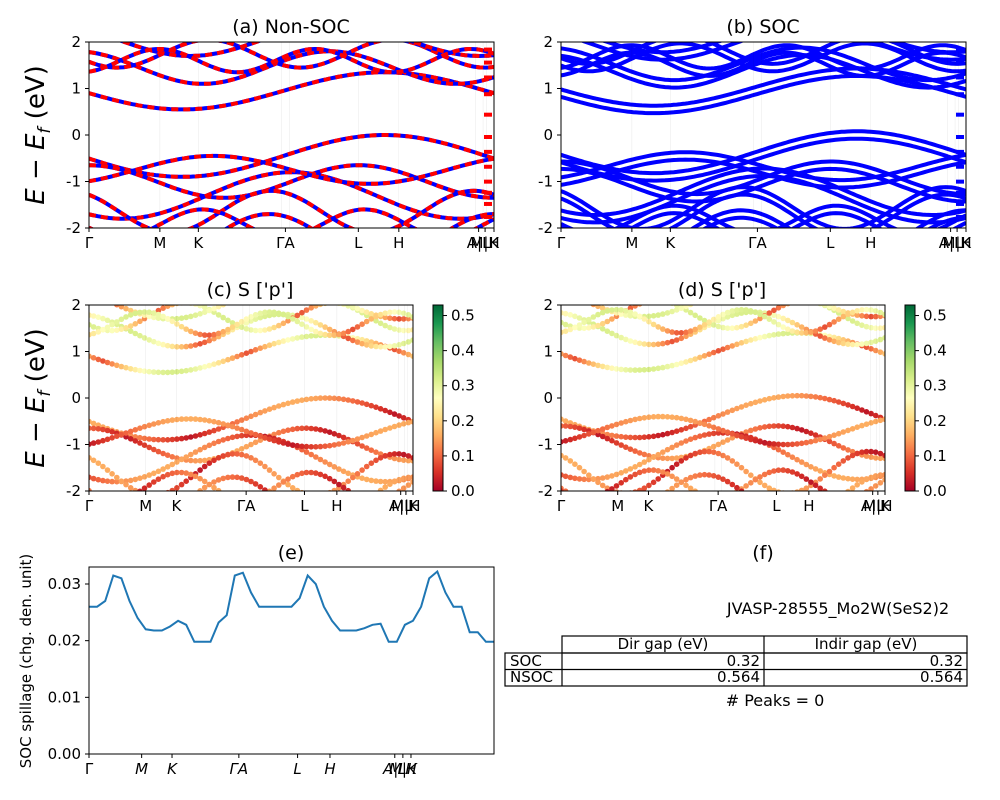  What do you see at coordinates (935, 421) in the screenshot?
I see `colorbar-tick-label: 0.2` at bounding box center [935, 421].